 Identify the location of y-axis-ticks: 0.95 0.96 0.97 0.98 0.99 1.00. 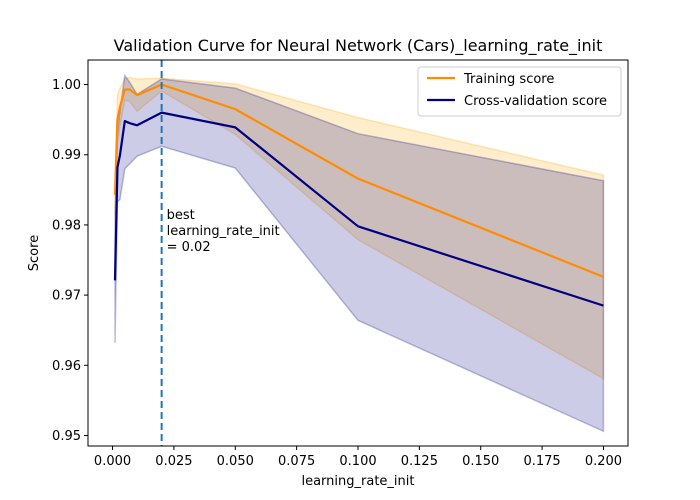
(70, 261).